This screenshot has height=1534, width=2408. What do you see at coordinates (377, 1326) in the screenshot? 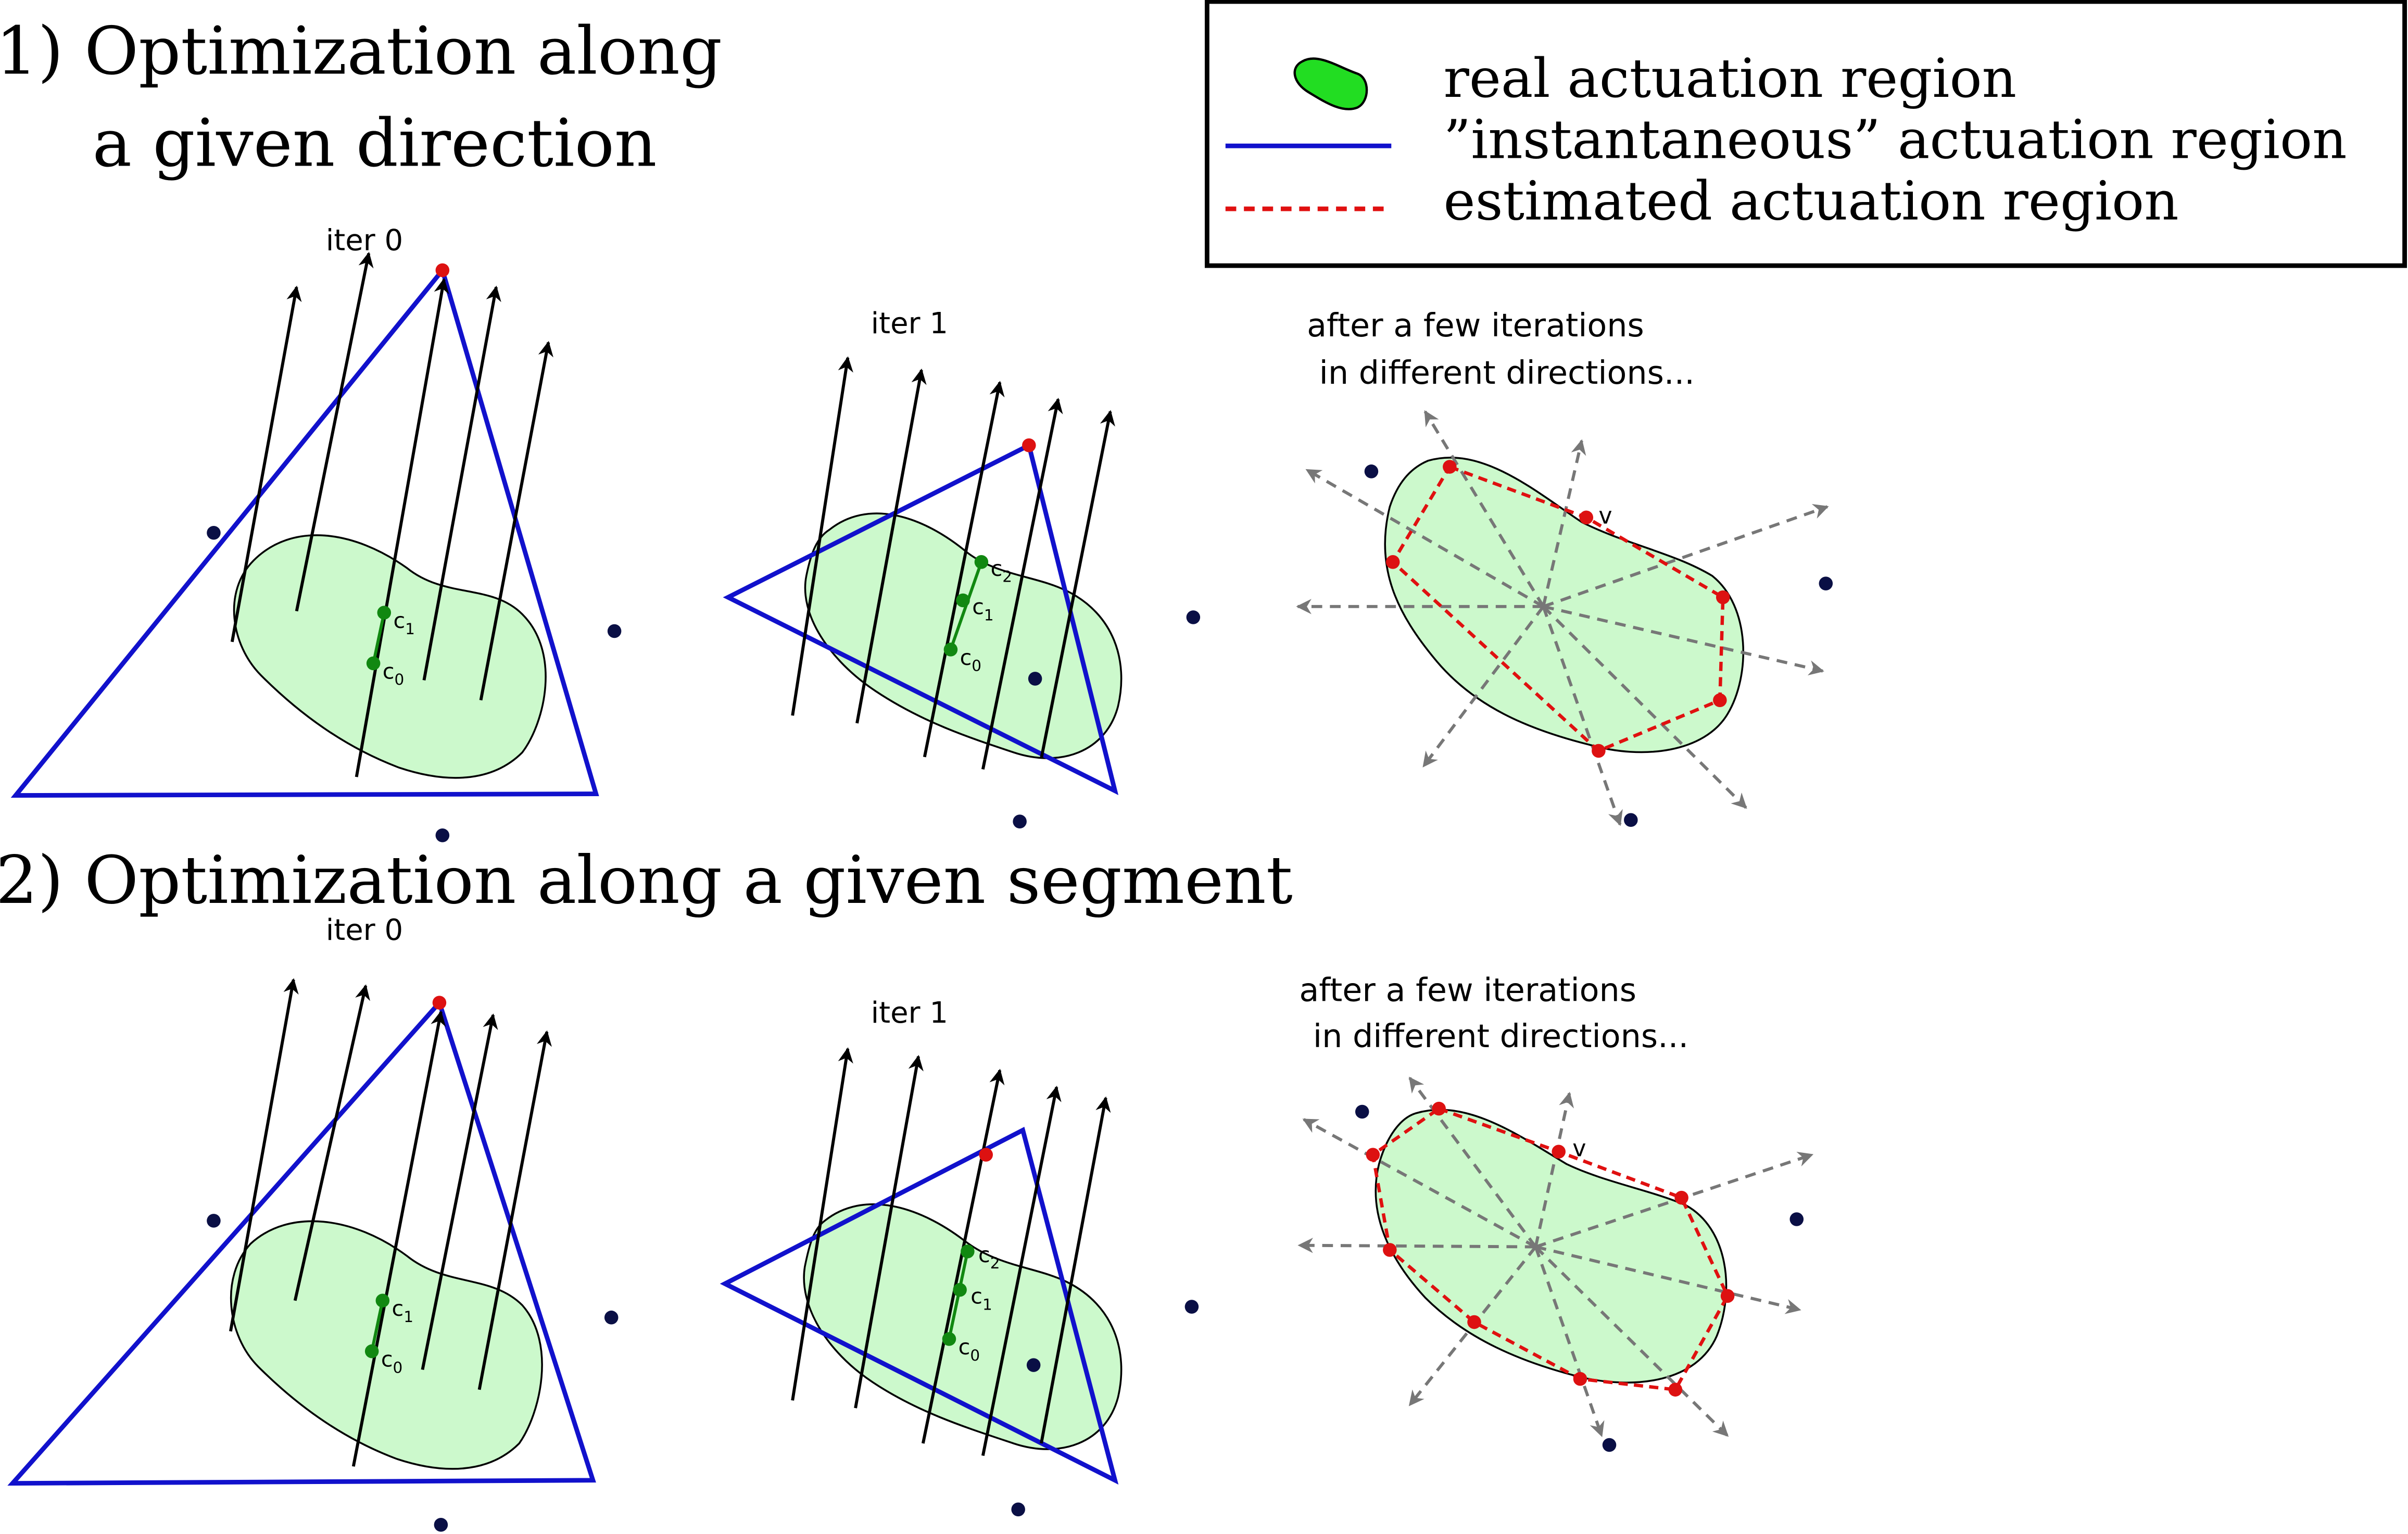
I see `c0-c1-segment` at bounding box center [377, 1326].